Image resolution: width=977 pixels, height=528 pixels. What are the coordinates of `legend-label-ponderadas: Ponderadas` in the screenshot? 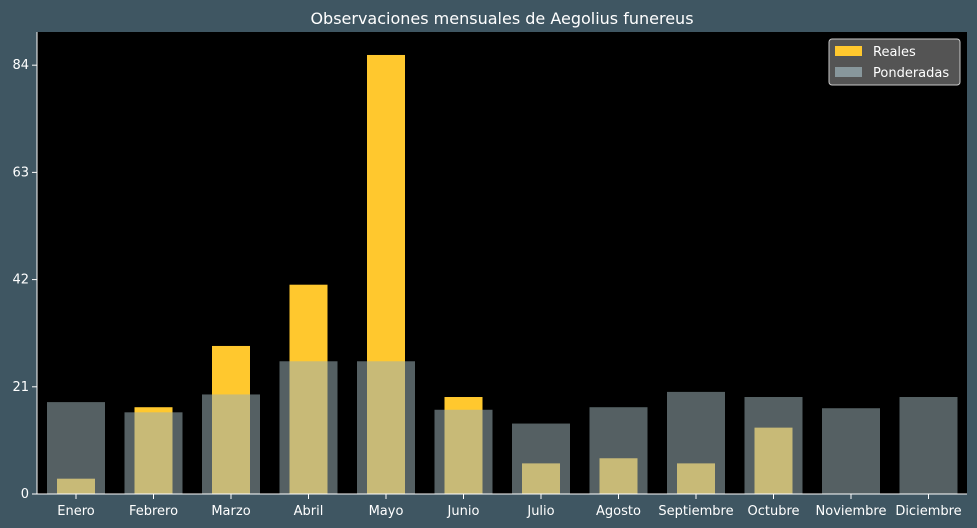 It's located at (911, 73).